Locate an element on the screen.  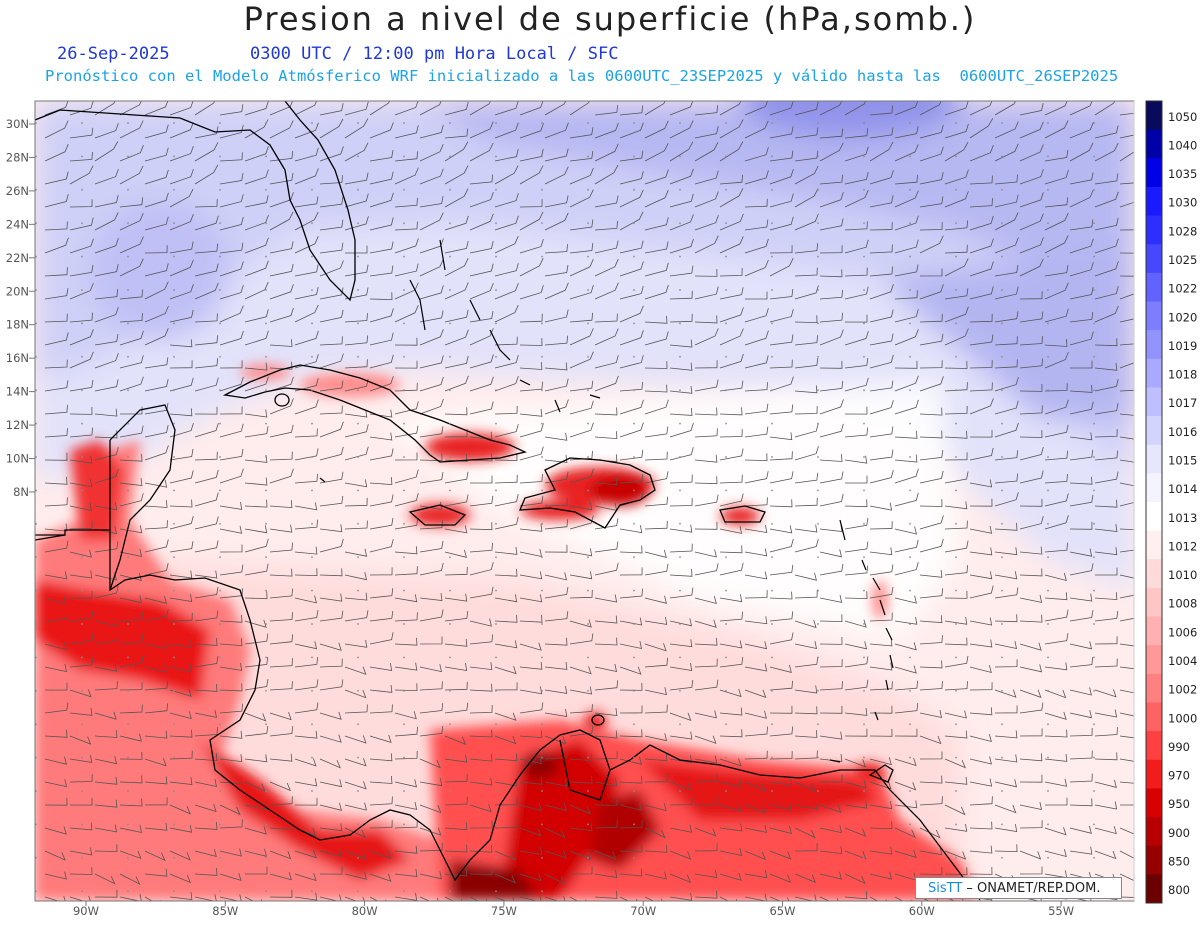
longitude-labels: 90W 85W 80W 75W 70W 65W 60W 55W is located at coordinates (573, 909).